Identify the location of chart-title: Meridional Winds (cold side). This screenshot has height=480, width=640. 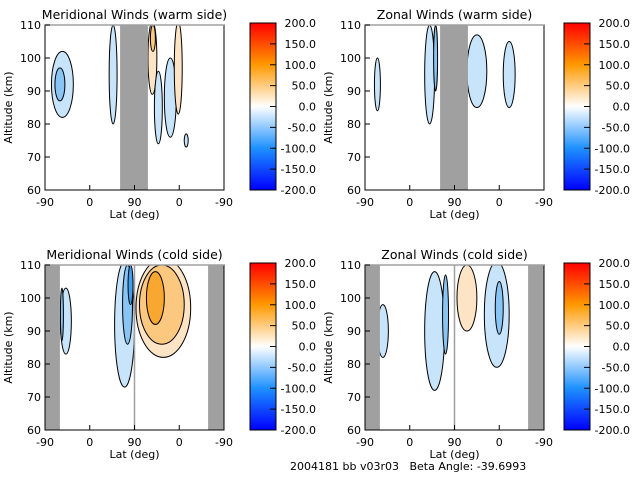
(134, 254).